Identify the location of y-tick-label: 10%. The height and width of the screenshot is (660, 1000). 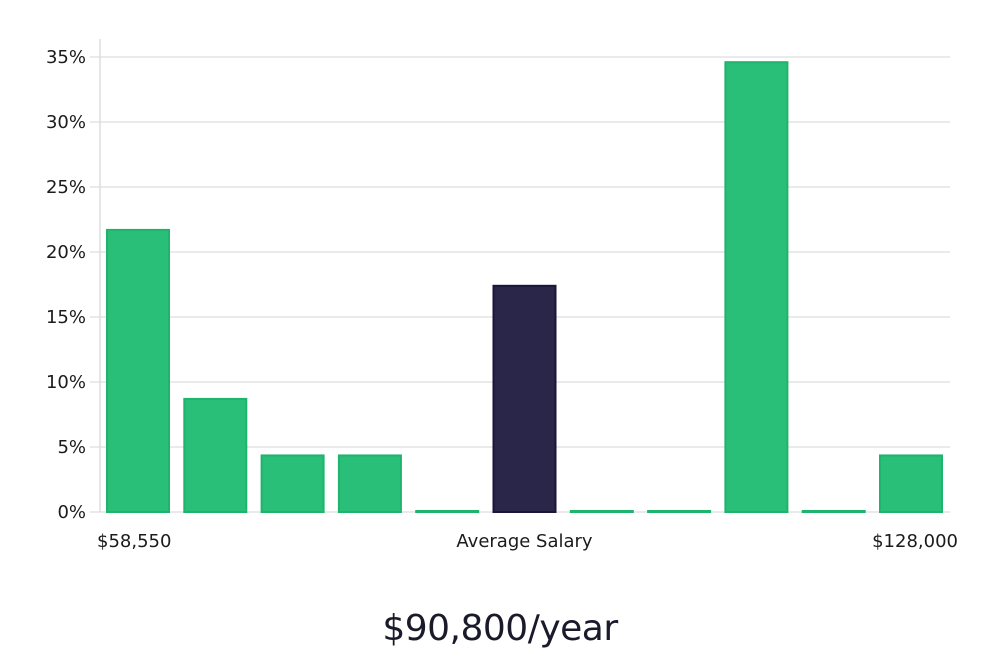
(66, 382).